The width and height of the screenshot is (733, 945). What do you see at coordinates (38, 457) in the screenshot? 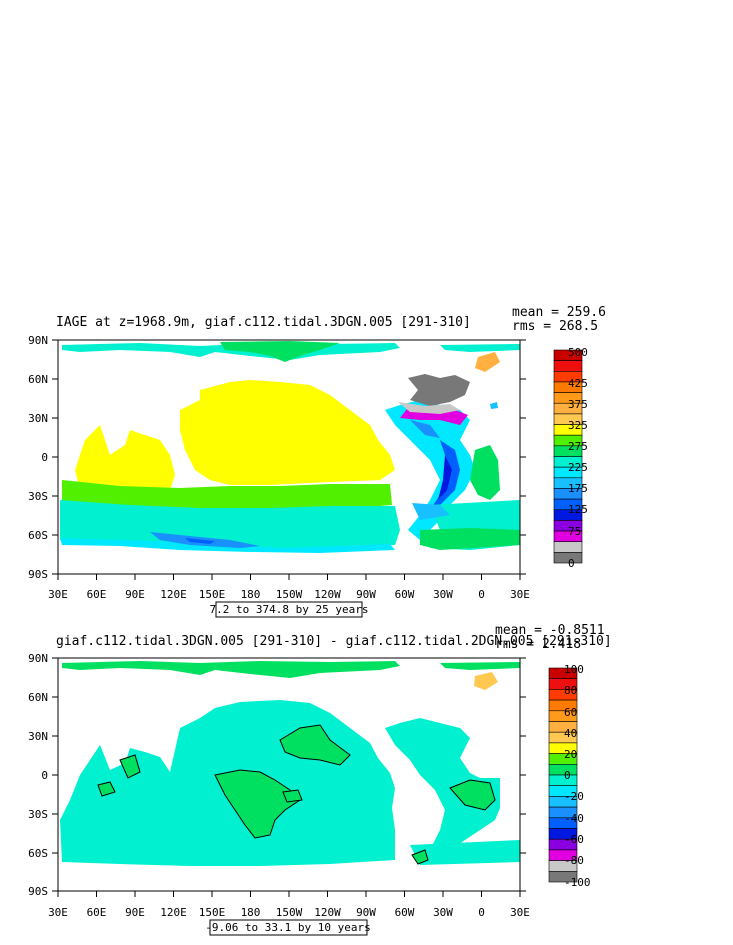
I see `panel-1-lat-labels: 90N 60N 30N 0 30S 60S 90S` at bounding box center [38, 457].